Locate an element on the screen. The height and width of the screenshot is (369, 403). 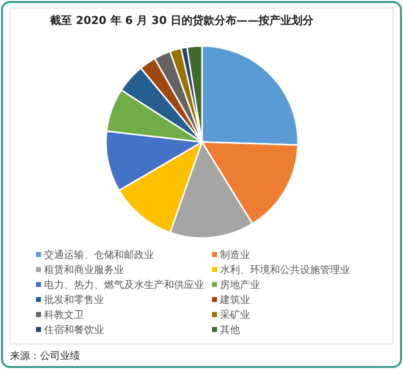
legend-label: 电力、热力、燃气及水生产和供应业 is located at coordinates (124, 285).